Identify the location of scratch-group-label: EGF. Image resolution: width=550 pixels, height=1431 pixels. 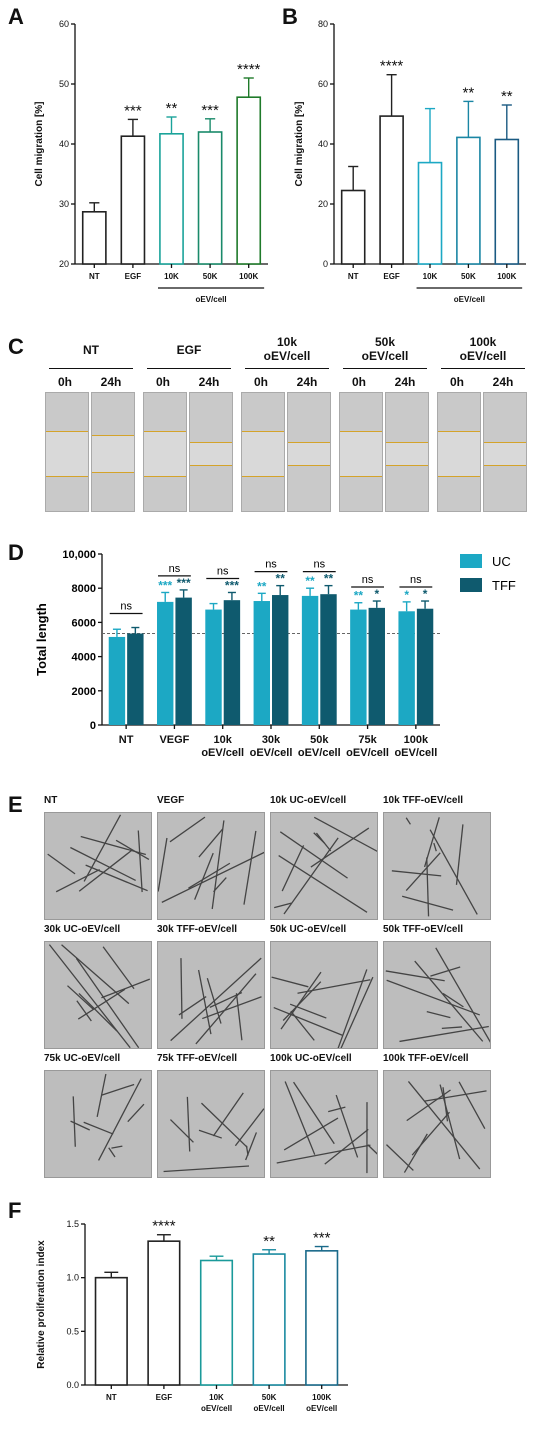
(189, 350).